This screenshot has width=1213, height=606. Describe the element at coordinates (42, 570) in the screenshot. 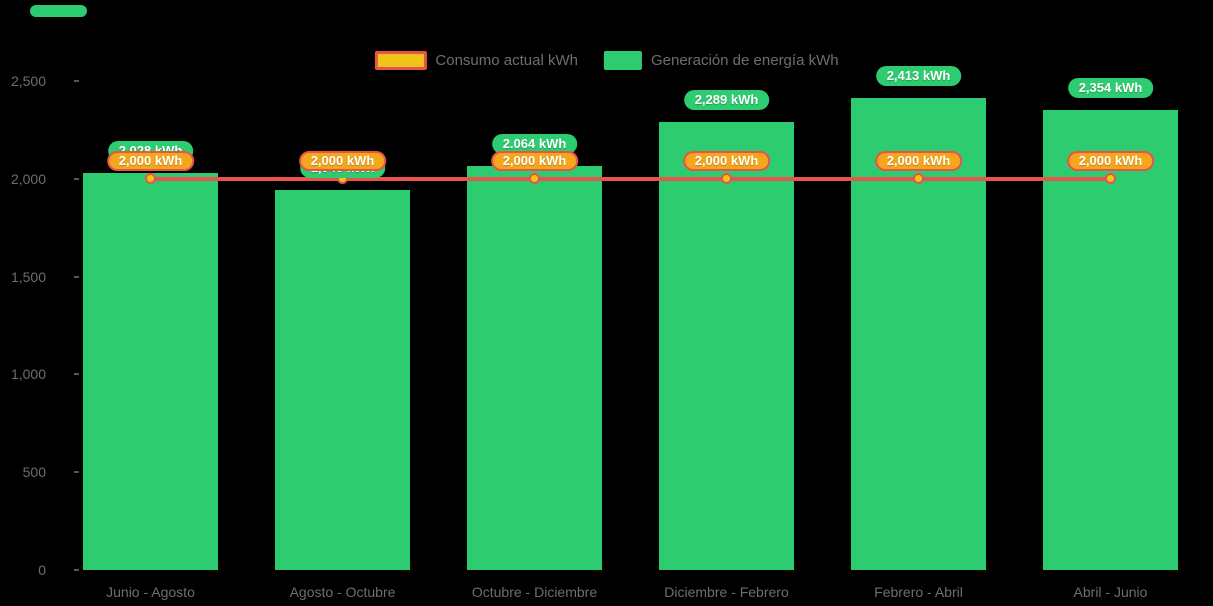

I see `y-axis-tick-label: 0` at that location.